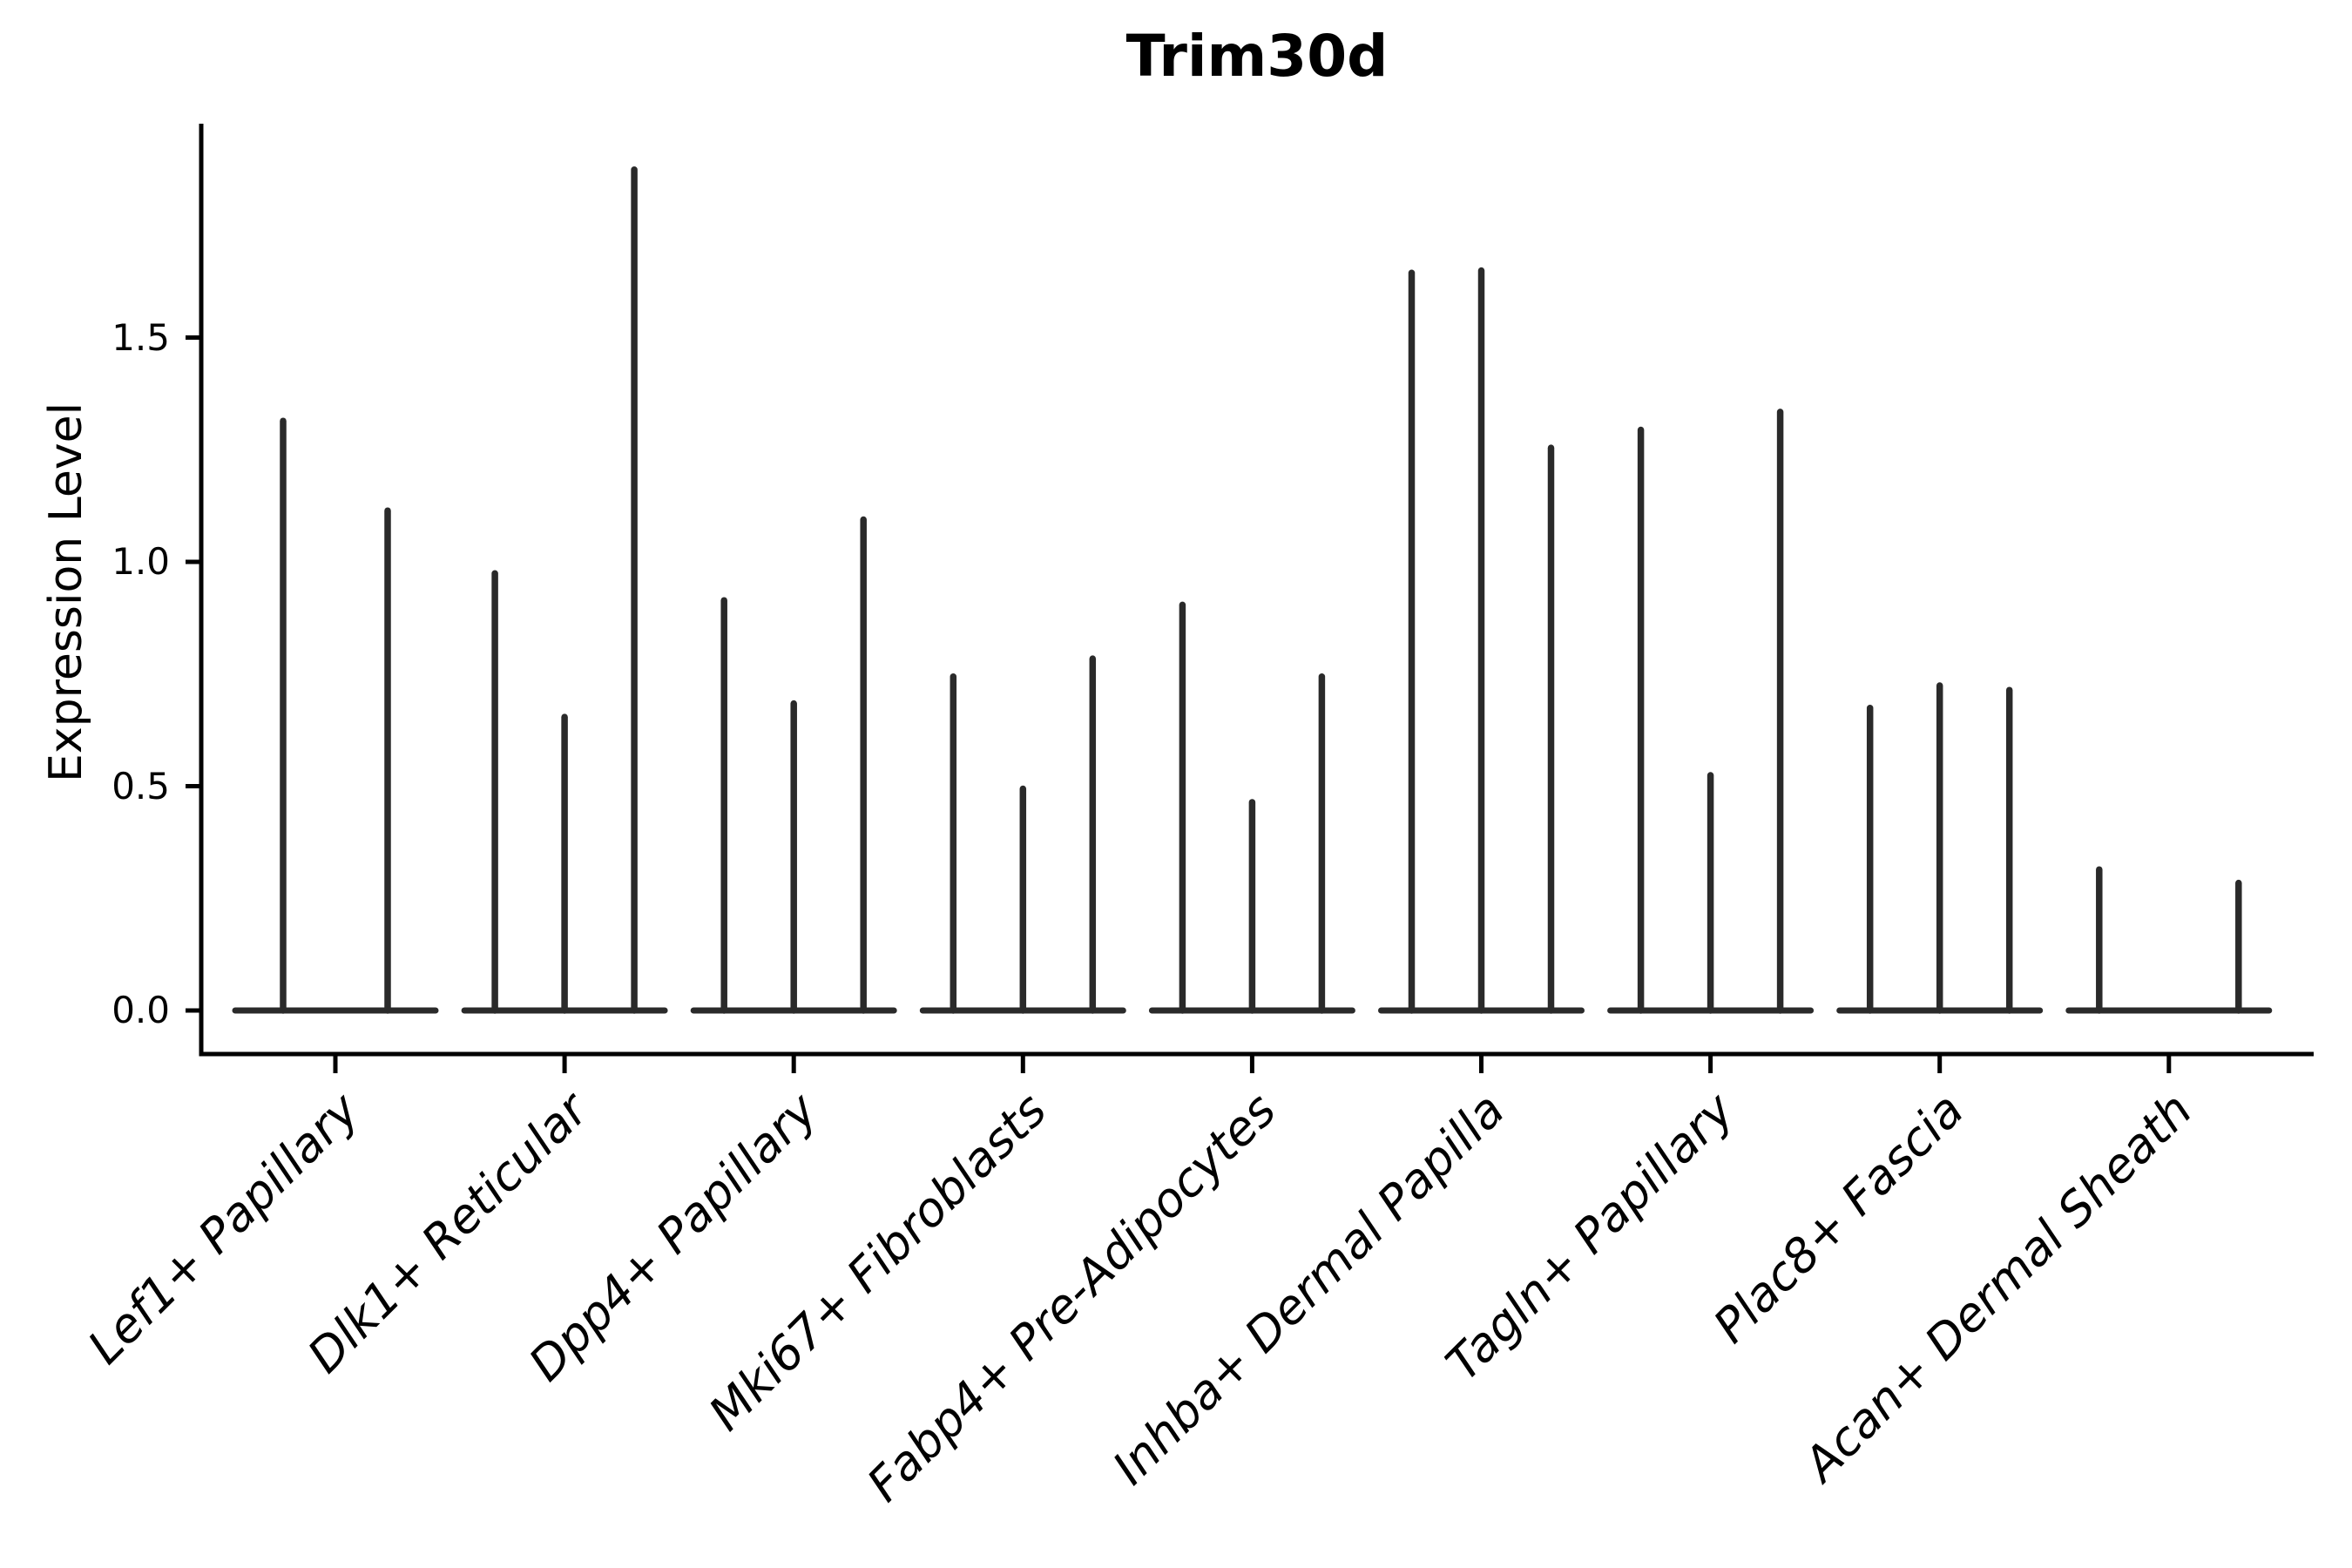  What do you see at coordinates (141, 1010) in the screenshot?
I see `y-tick-label: 0.0` at bounding box center [141, 1010].